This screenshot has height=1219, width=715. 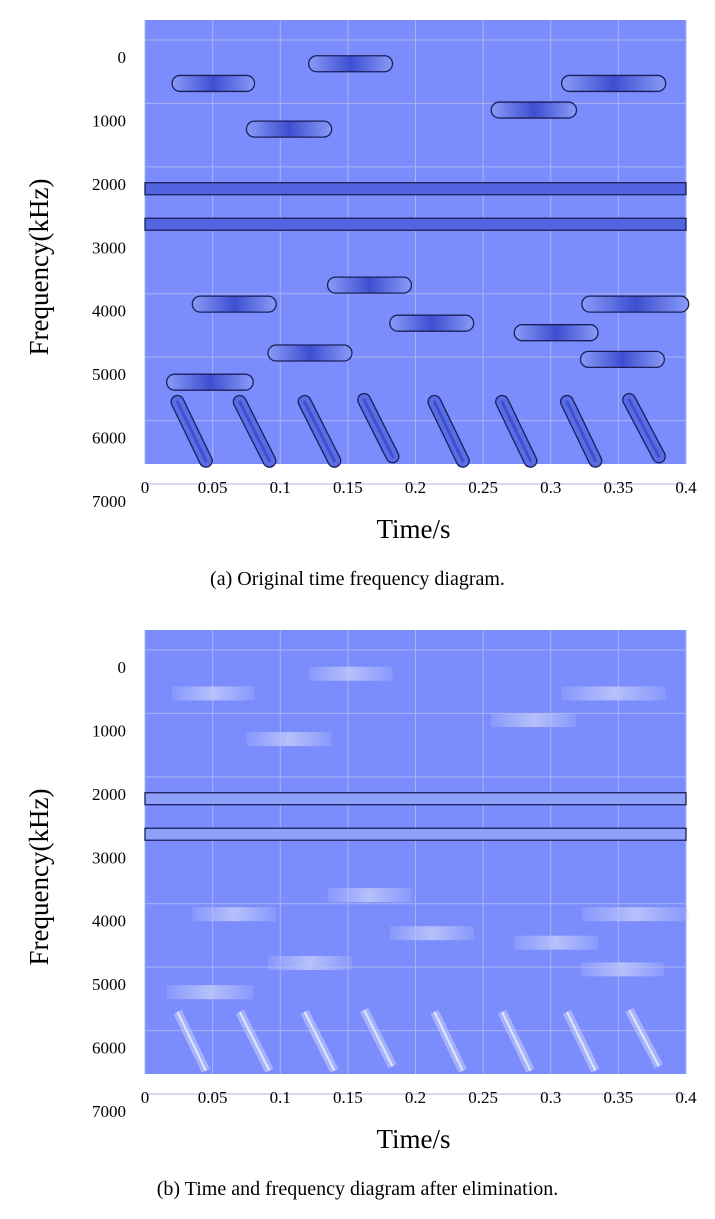 I want to click on figure-b-caption-label: (b), so click(x=168, y=1189).